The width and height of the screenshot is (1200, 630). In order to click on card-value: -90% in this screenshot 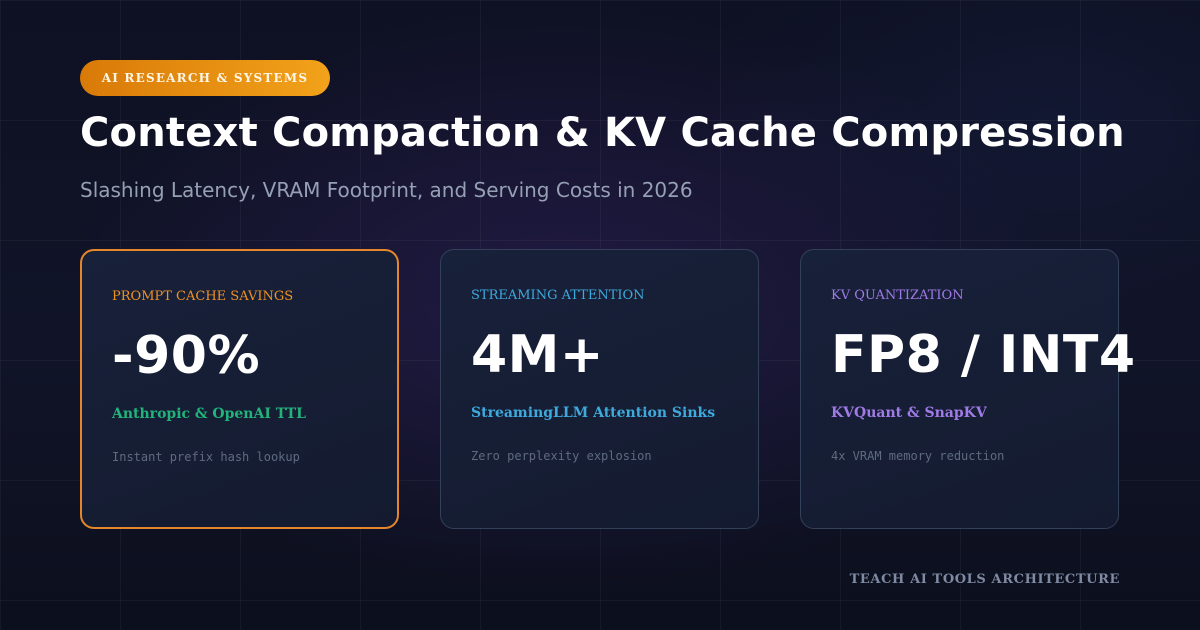, I will do `click(186, 356)`.